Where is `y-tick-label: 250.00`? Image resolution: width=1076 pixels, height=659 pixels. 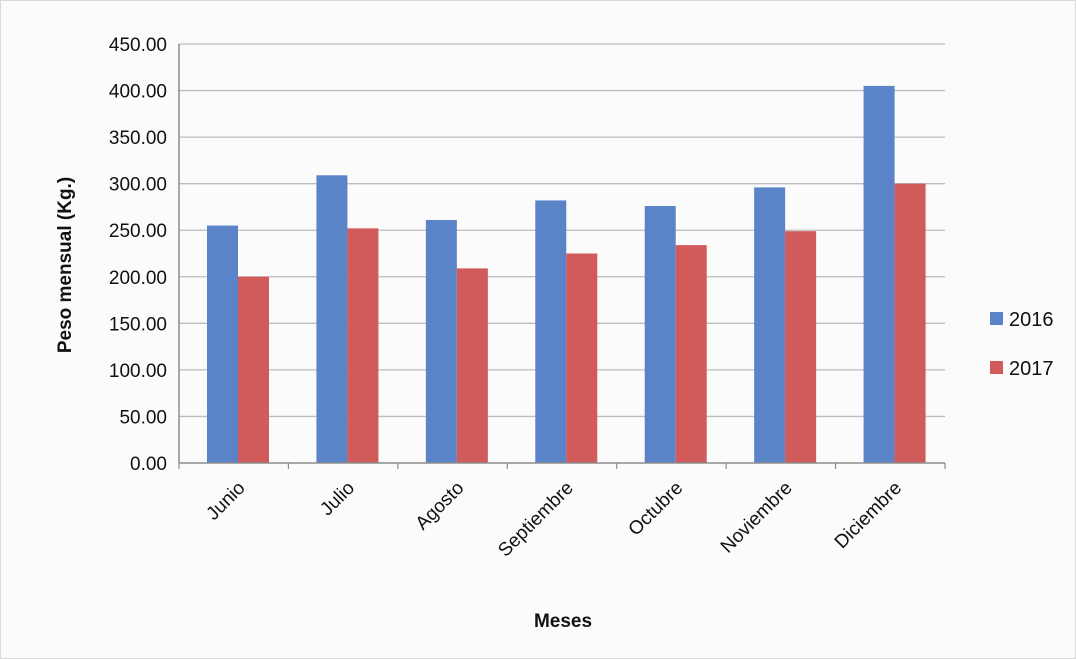 y-tick-label: 250.00 is located at coordinates (138, 231).